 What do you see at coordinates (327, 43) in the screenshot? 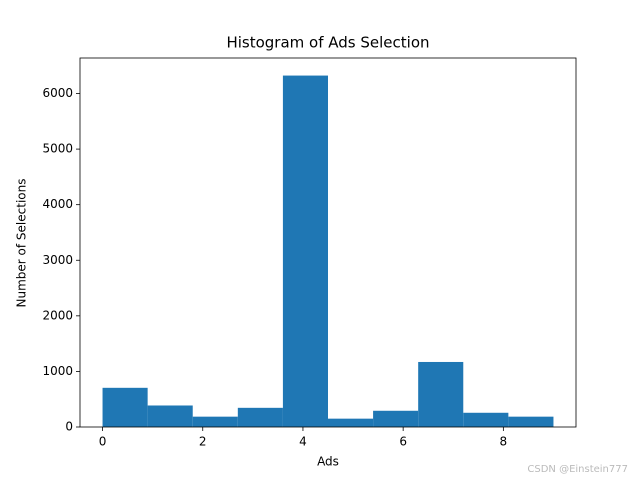
I see `chart-title: Histogram of Ads Selection` at bounding box center [327, 43].